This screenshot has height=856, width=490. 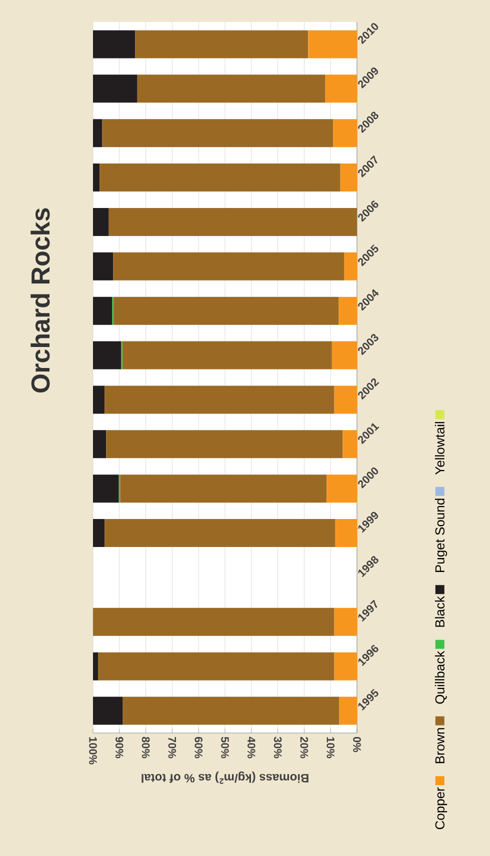 I want to click on legend-label: Quillback, so click(x=440, y=677).